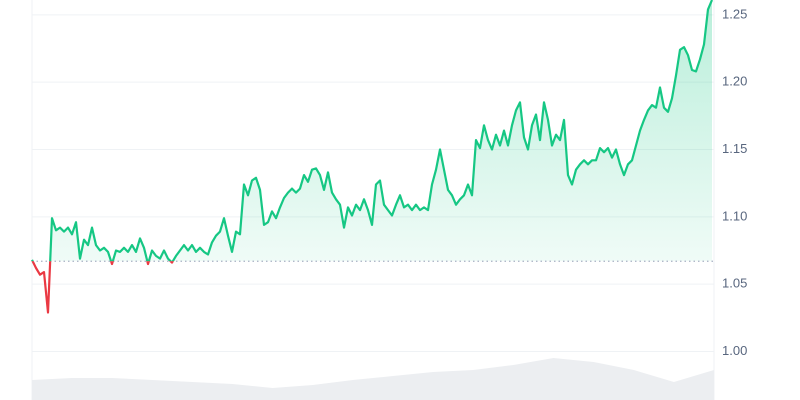  What do you see at coordinates (734, 148) in the screenshot?
I see `y-tick-label: 1.15` at bounding box center [734, 148].